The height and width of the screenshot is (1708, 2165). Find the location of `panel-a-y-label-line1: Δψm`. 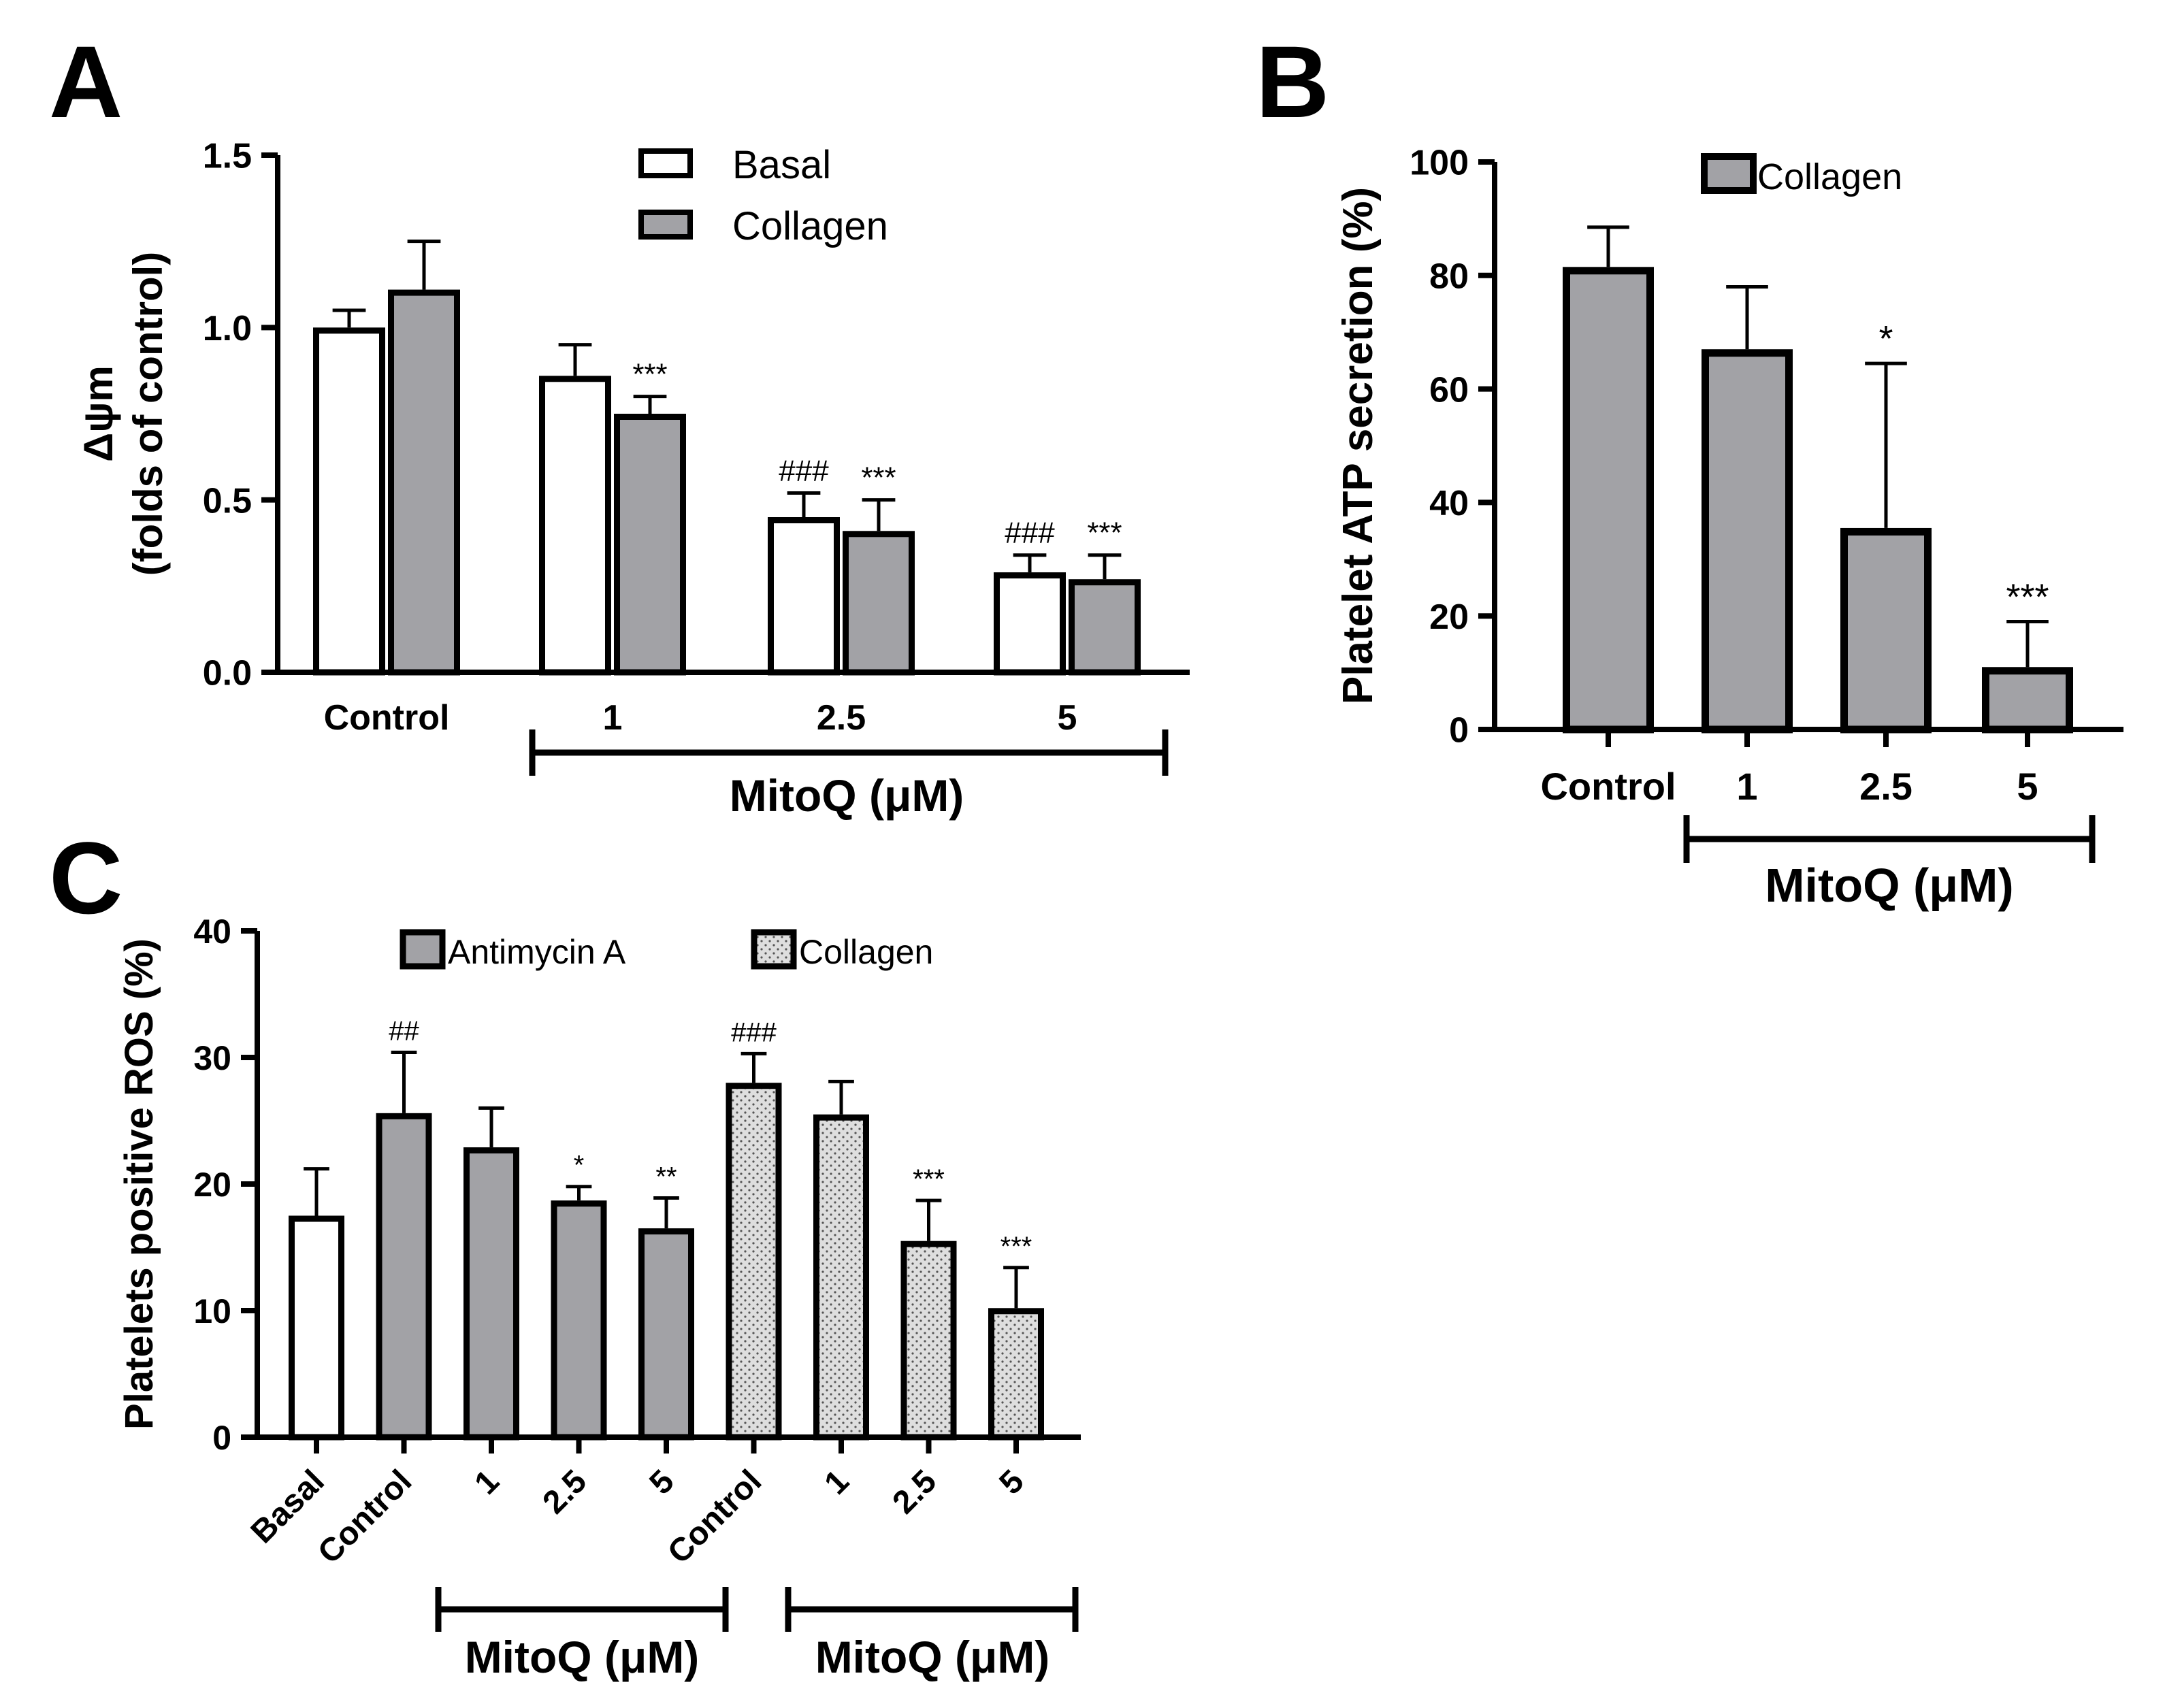

panel-a-y-label-line1: Δψm is located at coordinates (98, 414).